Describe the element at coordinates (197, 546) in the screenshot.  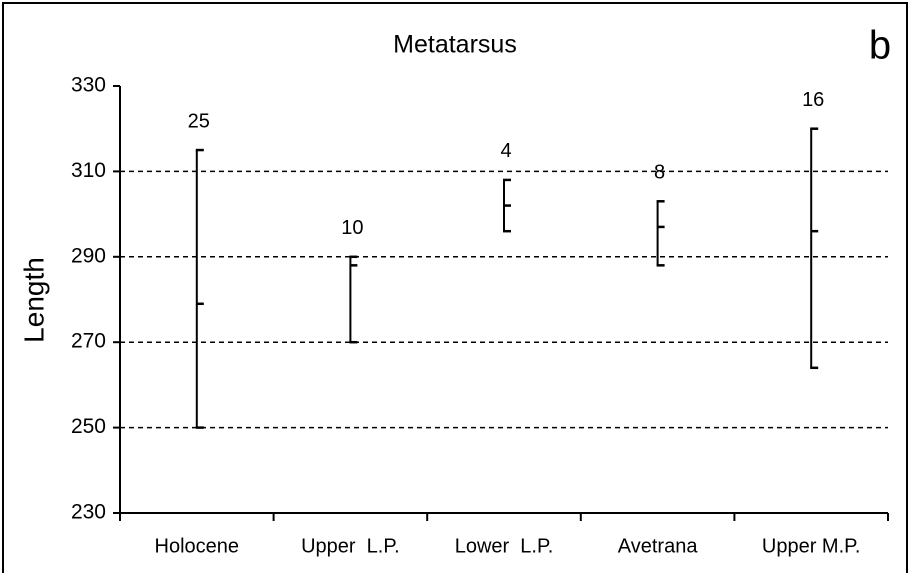
I see `x-tick-label: Holocene` at that location.